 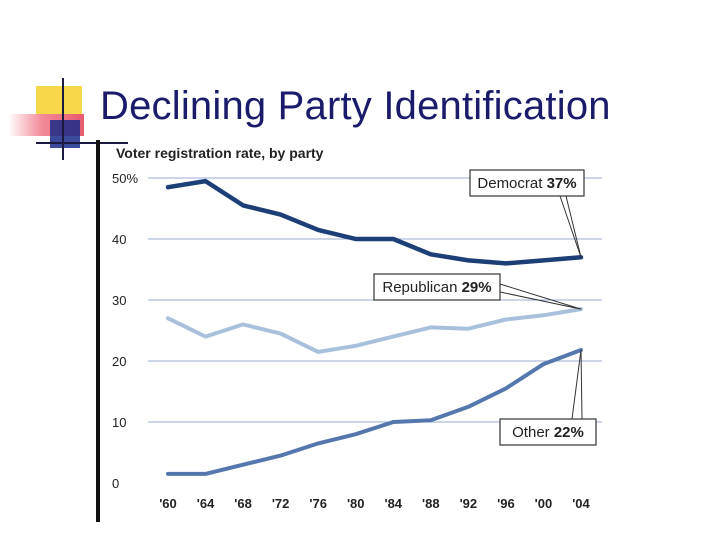 I want to click on callout-text: Other 22%, so click(x=548, y=432).